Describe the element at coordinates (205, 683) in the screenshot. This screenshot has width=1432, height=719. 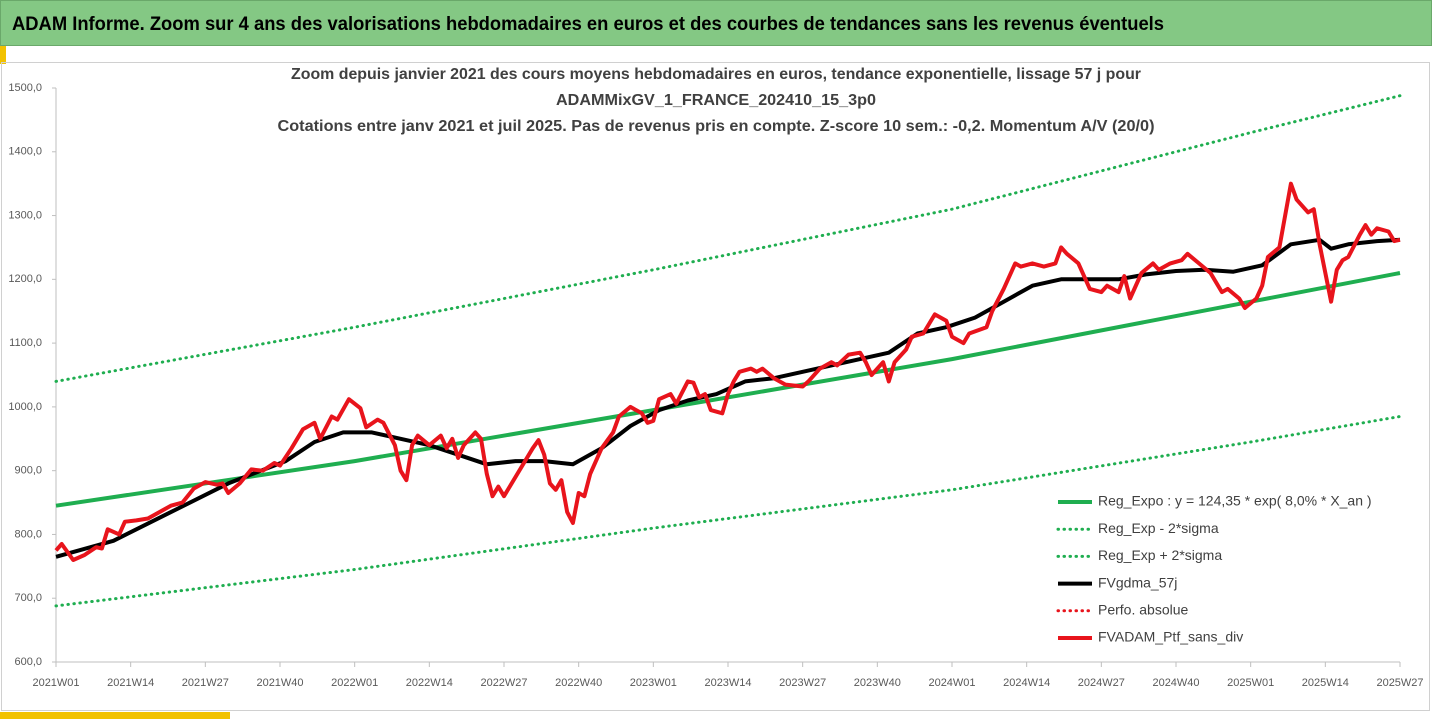
I see `x-tick-label: 2021W27` at that location.